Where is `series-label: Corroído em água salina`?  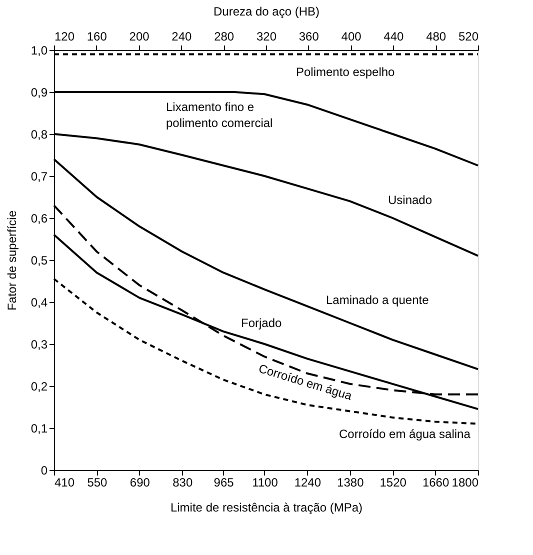
series-label: Corroído em água salina is located at coordinates (405, 434).